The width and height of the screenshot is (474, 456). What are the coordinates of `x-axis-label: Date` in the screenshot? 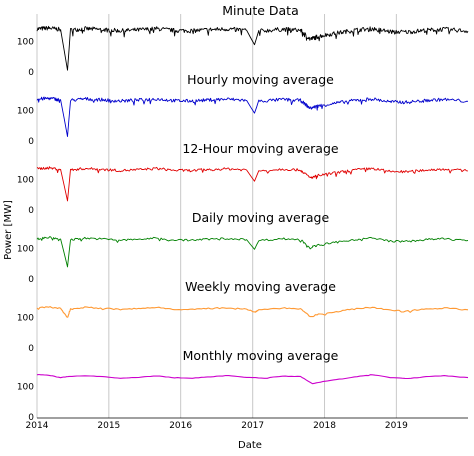 It's located at (250, 445).